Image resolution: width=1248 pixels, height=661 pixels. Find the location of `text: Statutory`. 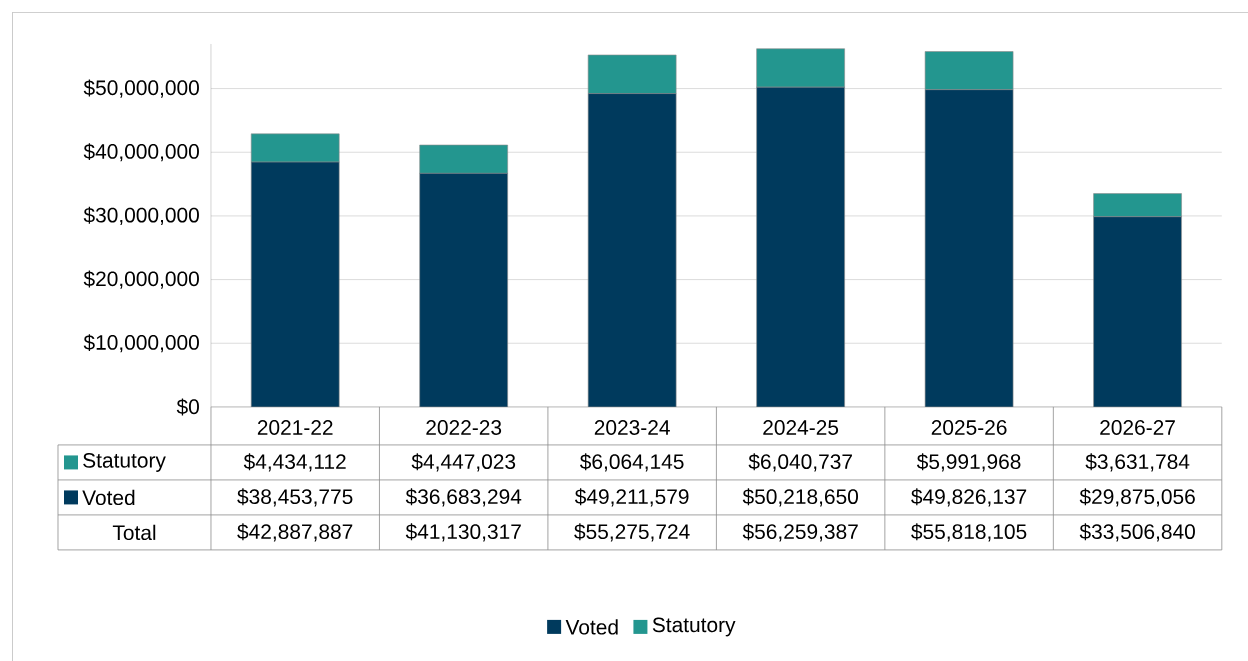

text: Statutory is located at coordinates (694, 627).